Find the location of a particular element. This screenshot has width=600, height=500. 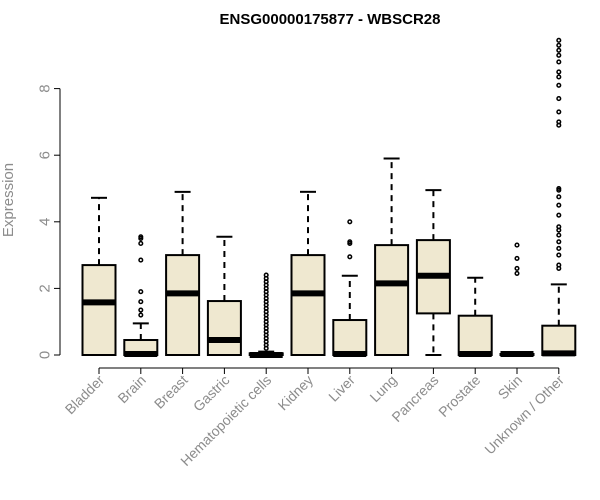

y-axis-label: Expression is located at coordinates (8, 200).